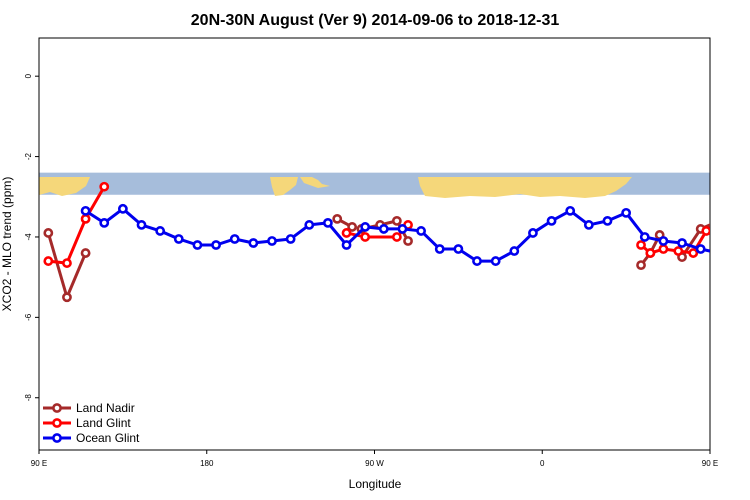 This screenshot has width=750, height=500. What do you see at coordinates (28, 156) in the screenshot?
I see `y-tick-label: -2` at bounding box center [28, 156].